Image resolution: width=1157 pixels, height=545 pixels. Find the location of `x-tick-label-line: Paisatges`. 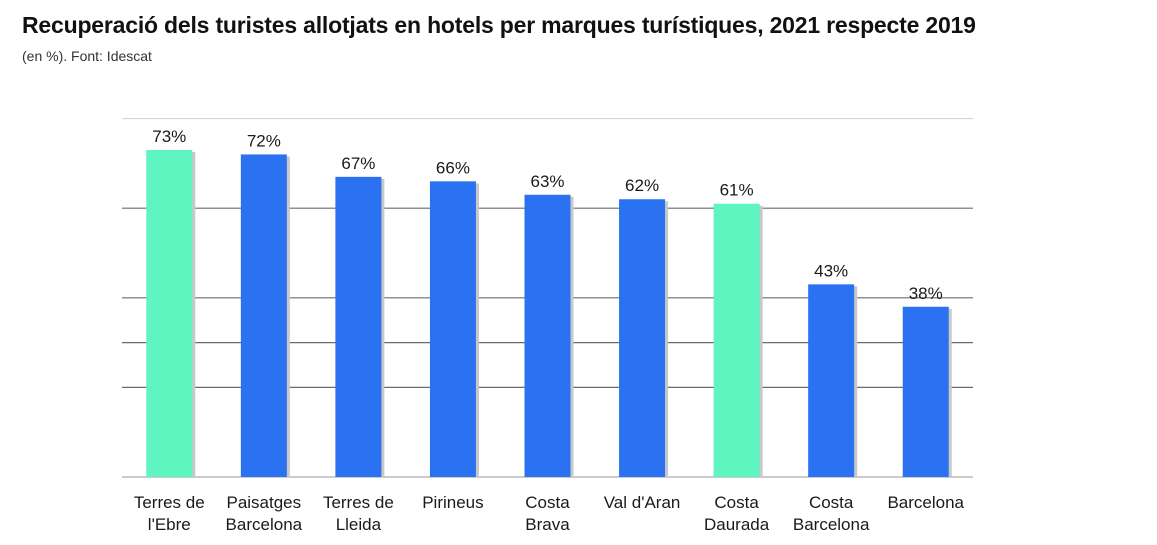

x-tick-label-line: Paisatges is located at coordinates (263, 502).